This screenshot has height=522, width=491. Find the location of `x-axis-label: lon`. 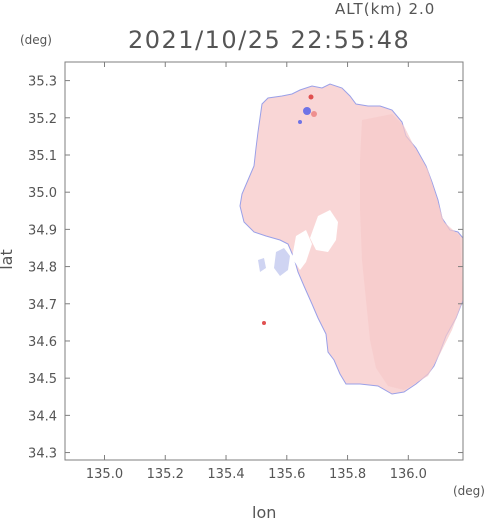

x-axis-label: lon is located at coordinates (264, 512).